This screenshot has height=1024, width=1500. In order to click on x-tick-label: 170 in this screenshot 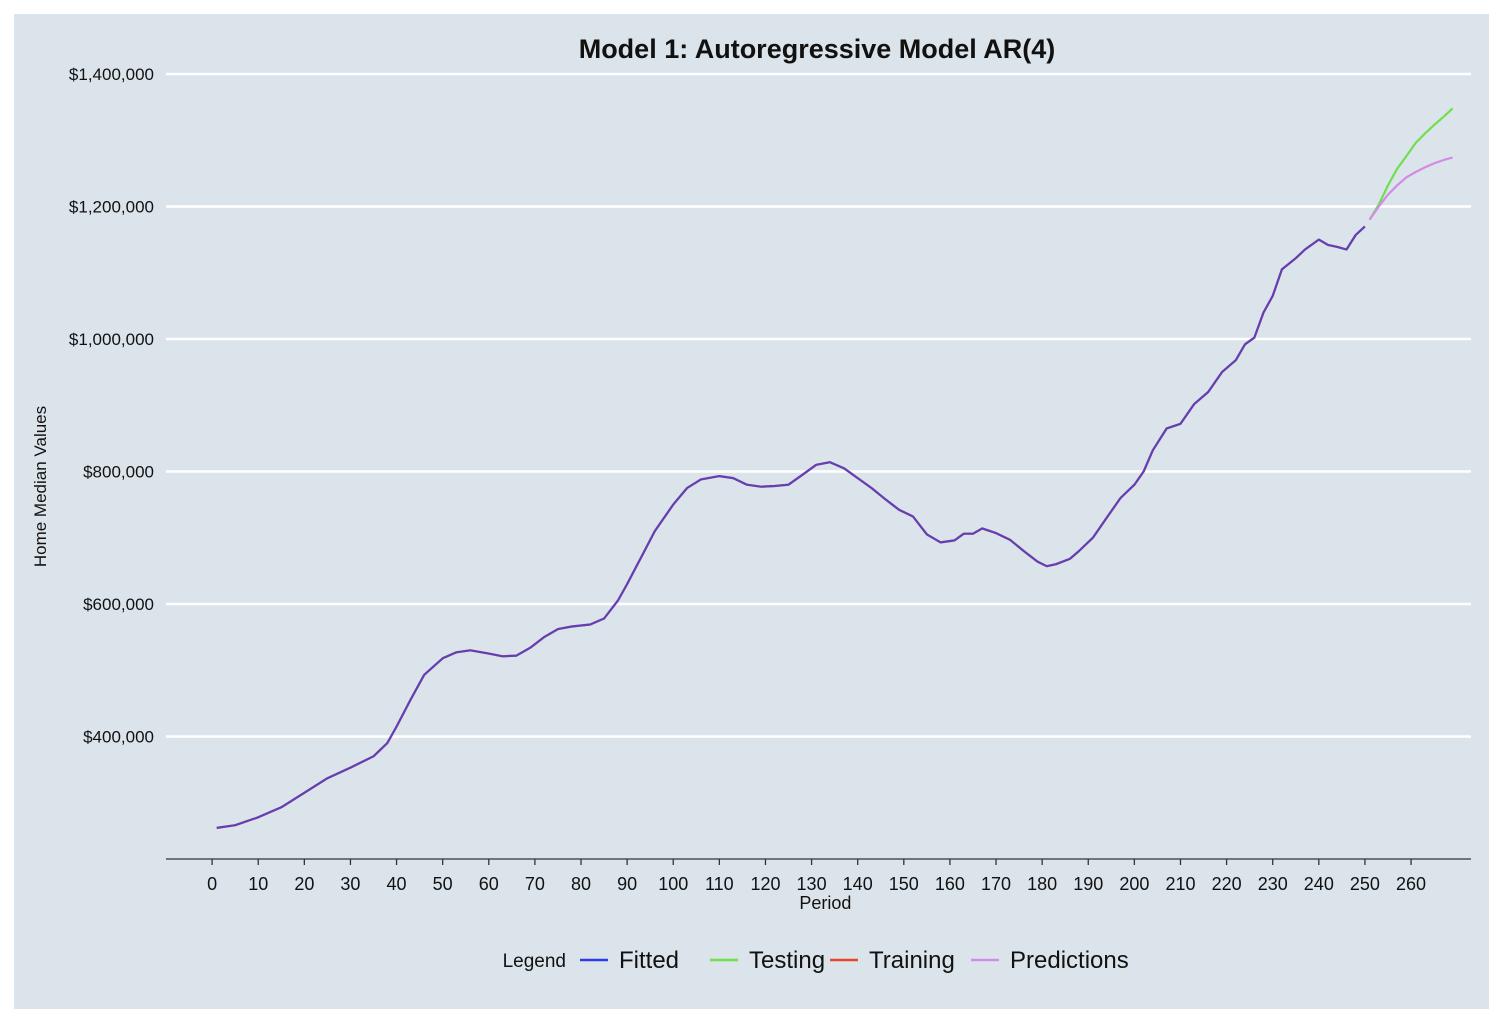, I will do `click(996, 884)`.